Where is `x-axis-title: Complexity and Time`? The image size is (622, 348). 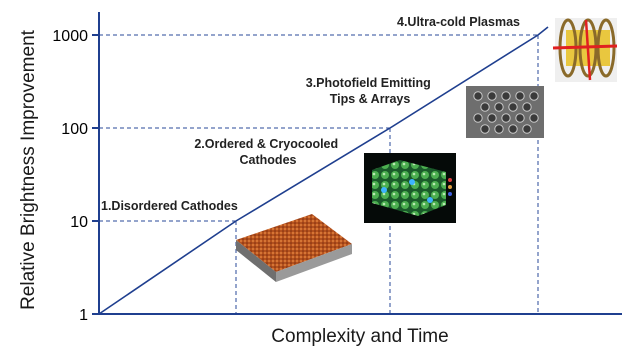 x-axis-title: Complexity and Time is located at coordinates (359, 336).